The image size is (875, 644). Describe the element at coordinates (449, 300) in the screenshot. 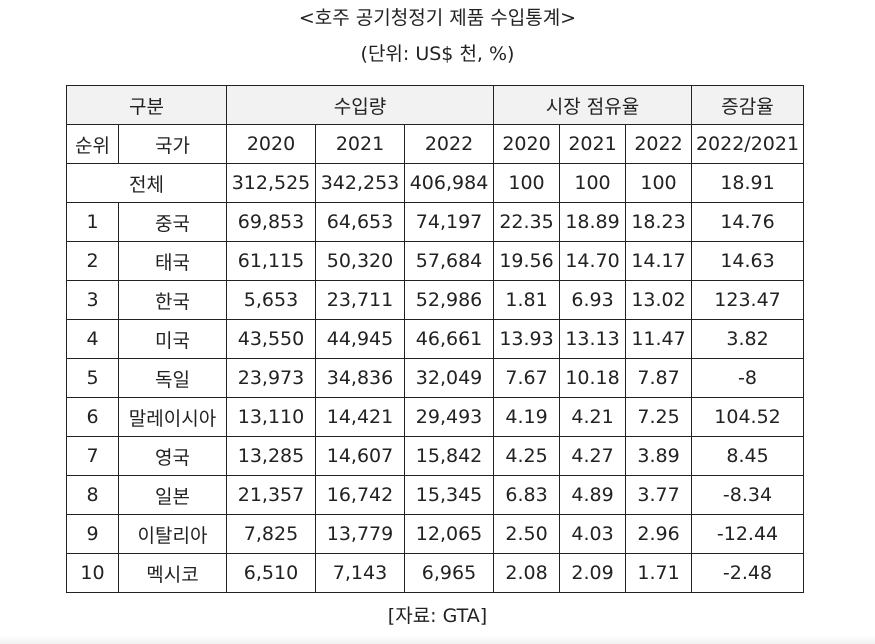

I see `import-cell: 52,986` at that location.